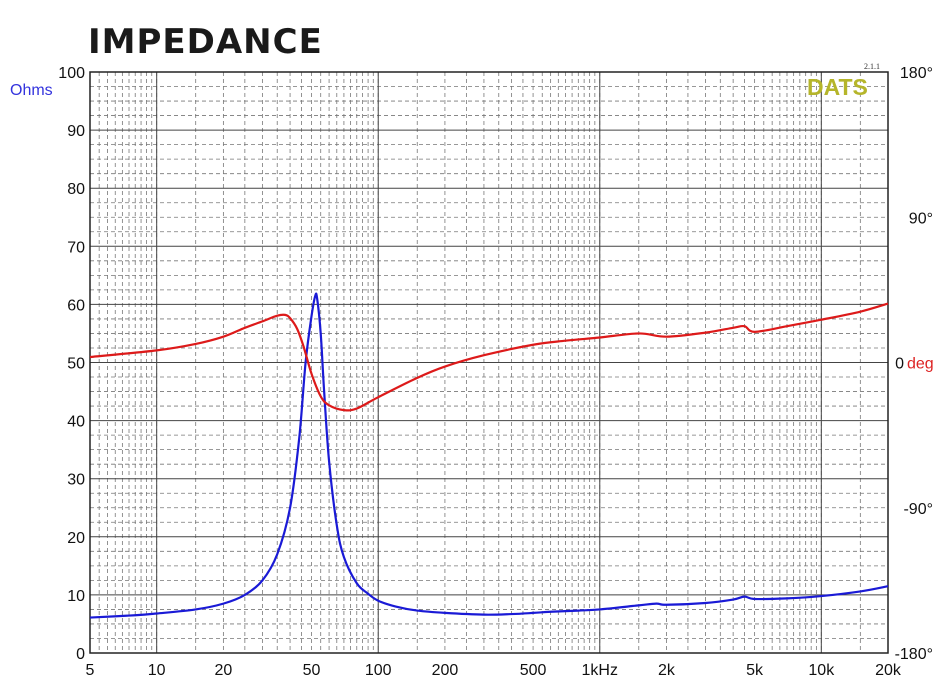 Image resolution: width=947 pixels, height=700 pixels. What do you see at coordinates (916, 73) in the screenshot?
I see `y2-tick-label: 180°` at bounding box center [916, 73].